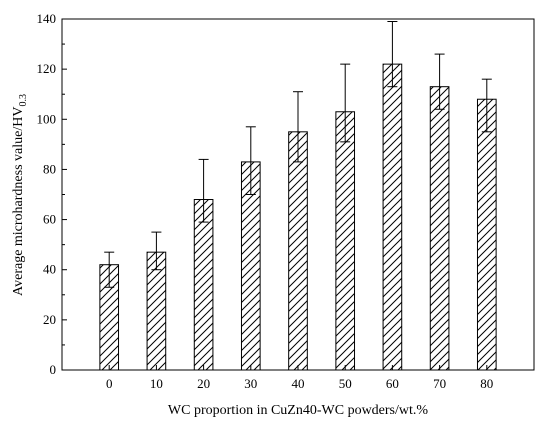 The height and width of the screenshot is (426, 550). I want to click on x-tick-label: 10, so click(156, 383).